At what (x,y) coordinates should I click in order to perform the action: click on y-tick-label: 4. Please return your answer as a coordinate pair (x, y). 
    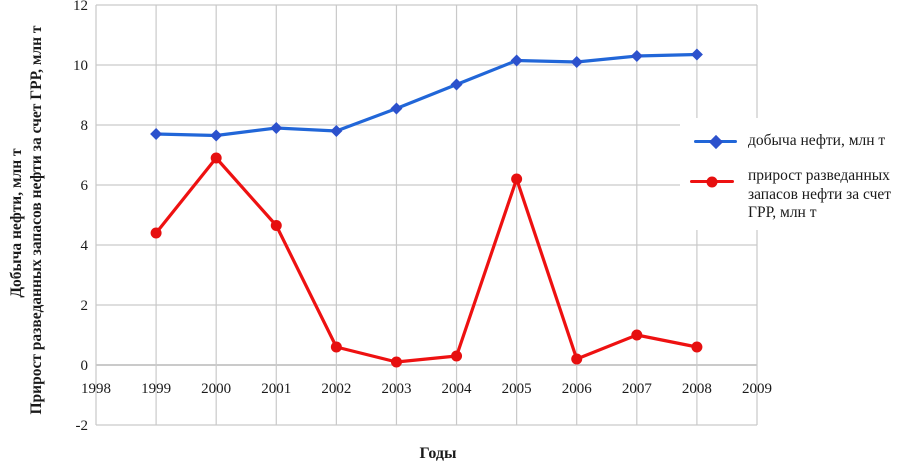
    Looking at the image, I should click on (85, 246).